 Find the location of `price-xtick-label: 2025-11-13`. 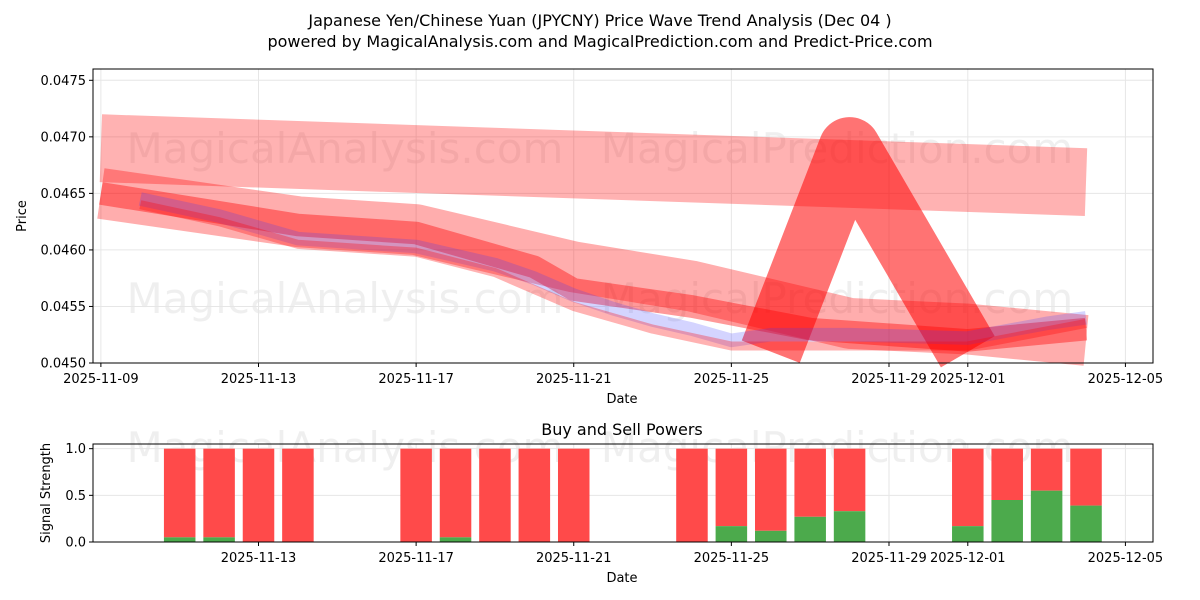

price-xtick-label: 2025-11-13 is located at coordinates (259, 379).